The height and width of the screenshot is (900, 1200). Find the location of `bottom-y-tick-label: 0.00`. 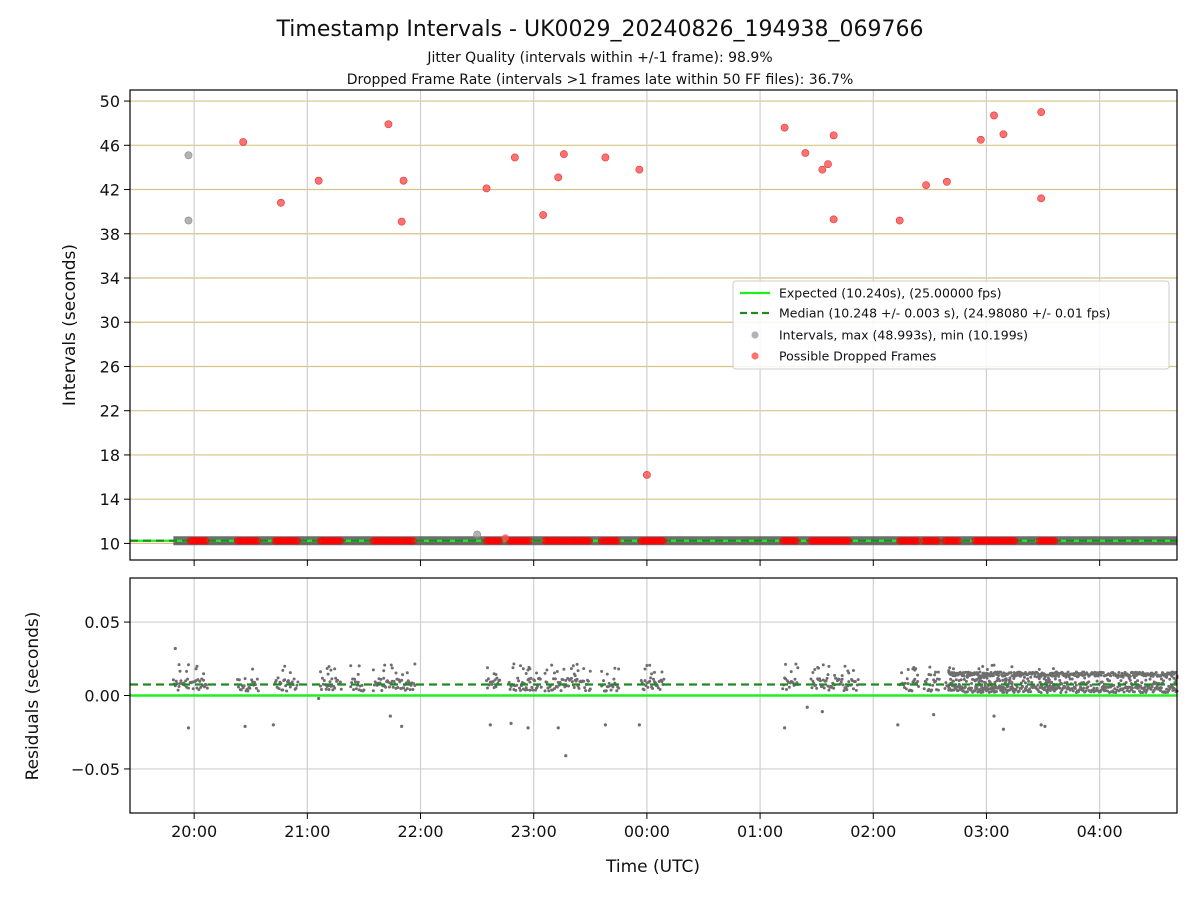

bottom-y-tick-label: 0.00 is located at coordinates (102, 696).